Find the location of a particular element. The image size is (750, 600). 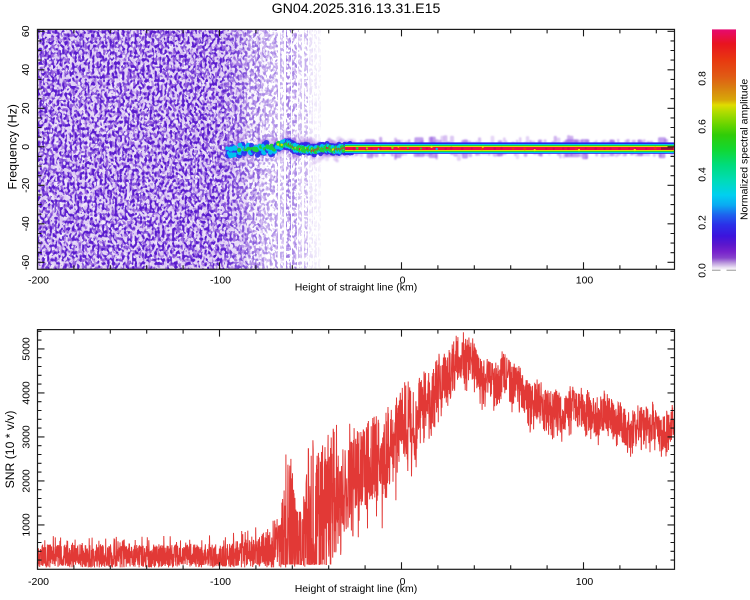

svg-text: 20 is located at coordinates (26, 108).